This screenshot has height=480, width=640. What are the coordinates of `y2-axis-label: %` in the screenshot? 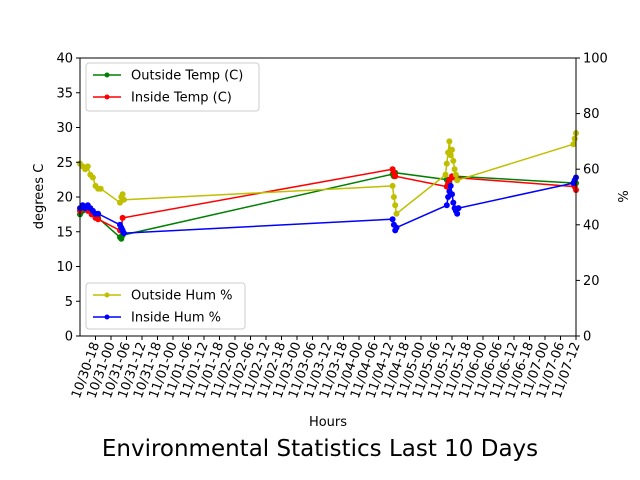 It's located at (624, 196).